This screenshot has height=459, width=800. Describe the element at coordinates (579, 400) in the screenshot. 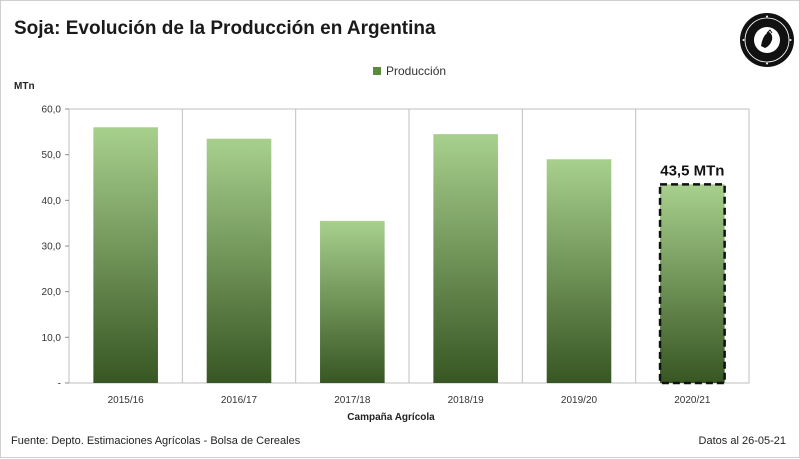

I see `x-tick-label: 2019/20` at that location.